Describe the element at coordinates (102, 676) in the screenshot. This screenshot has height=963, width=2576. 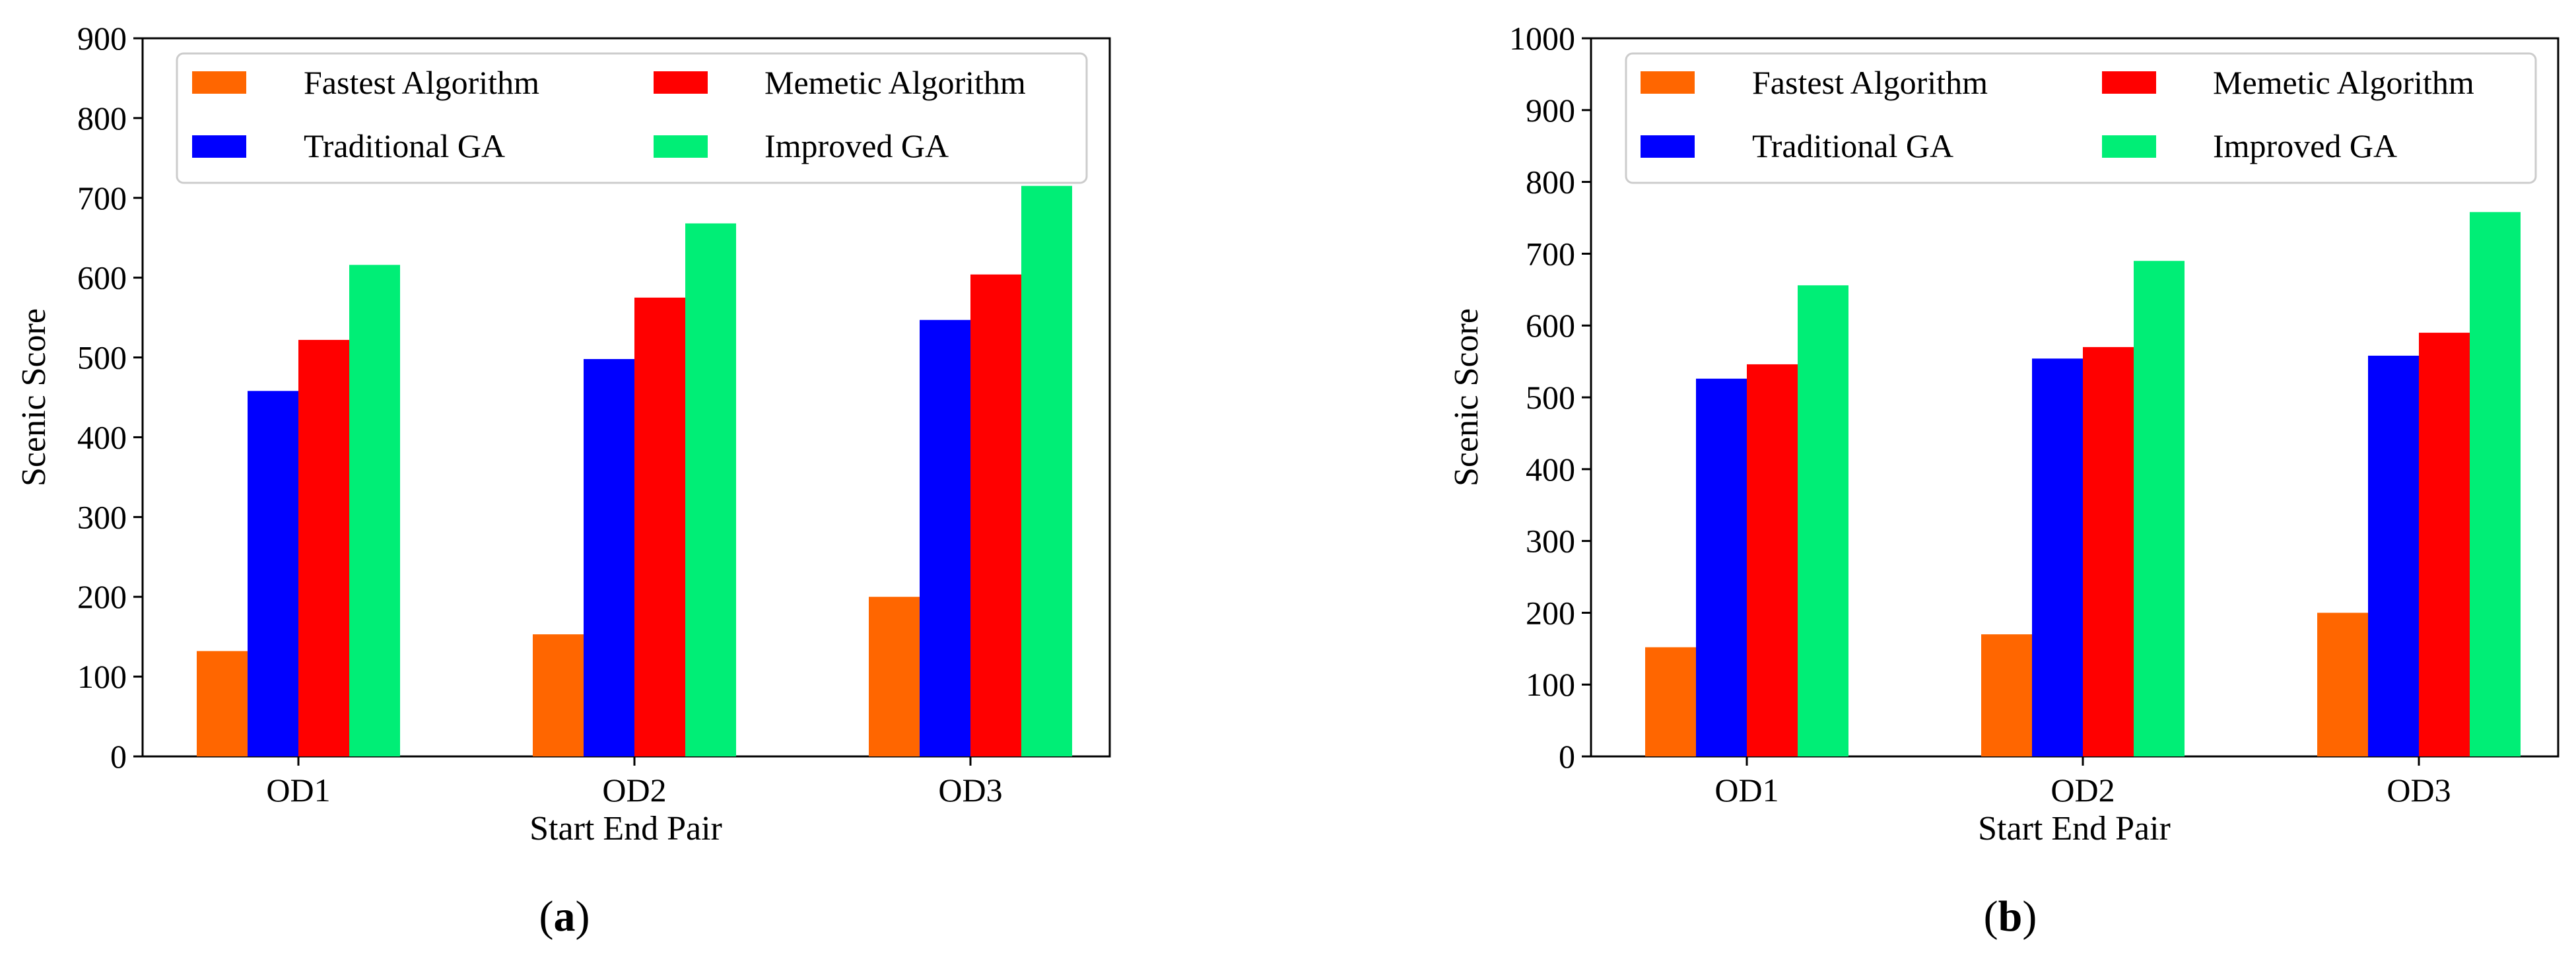
I see `y-tick-label-100-a: 100` at that location.